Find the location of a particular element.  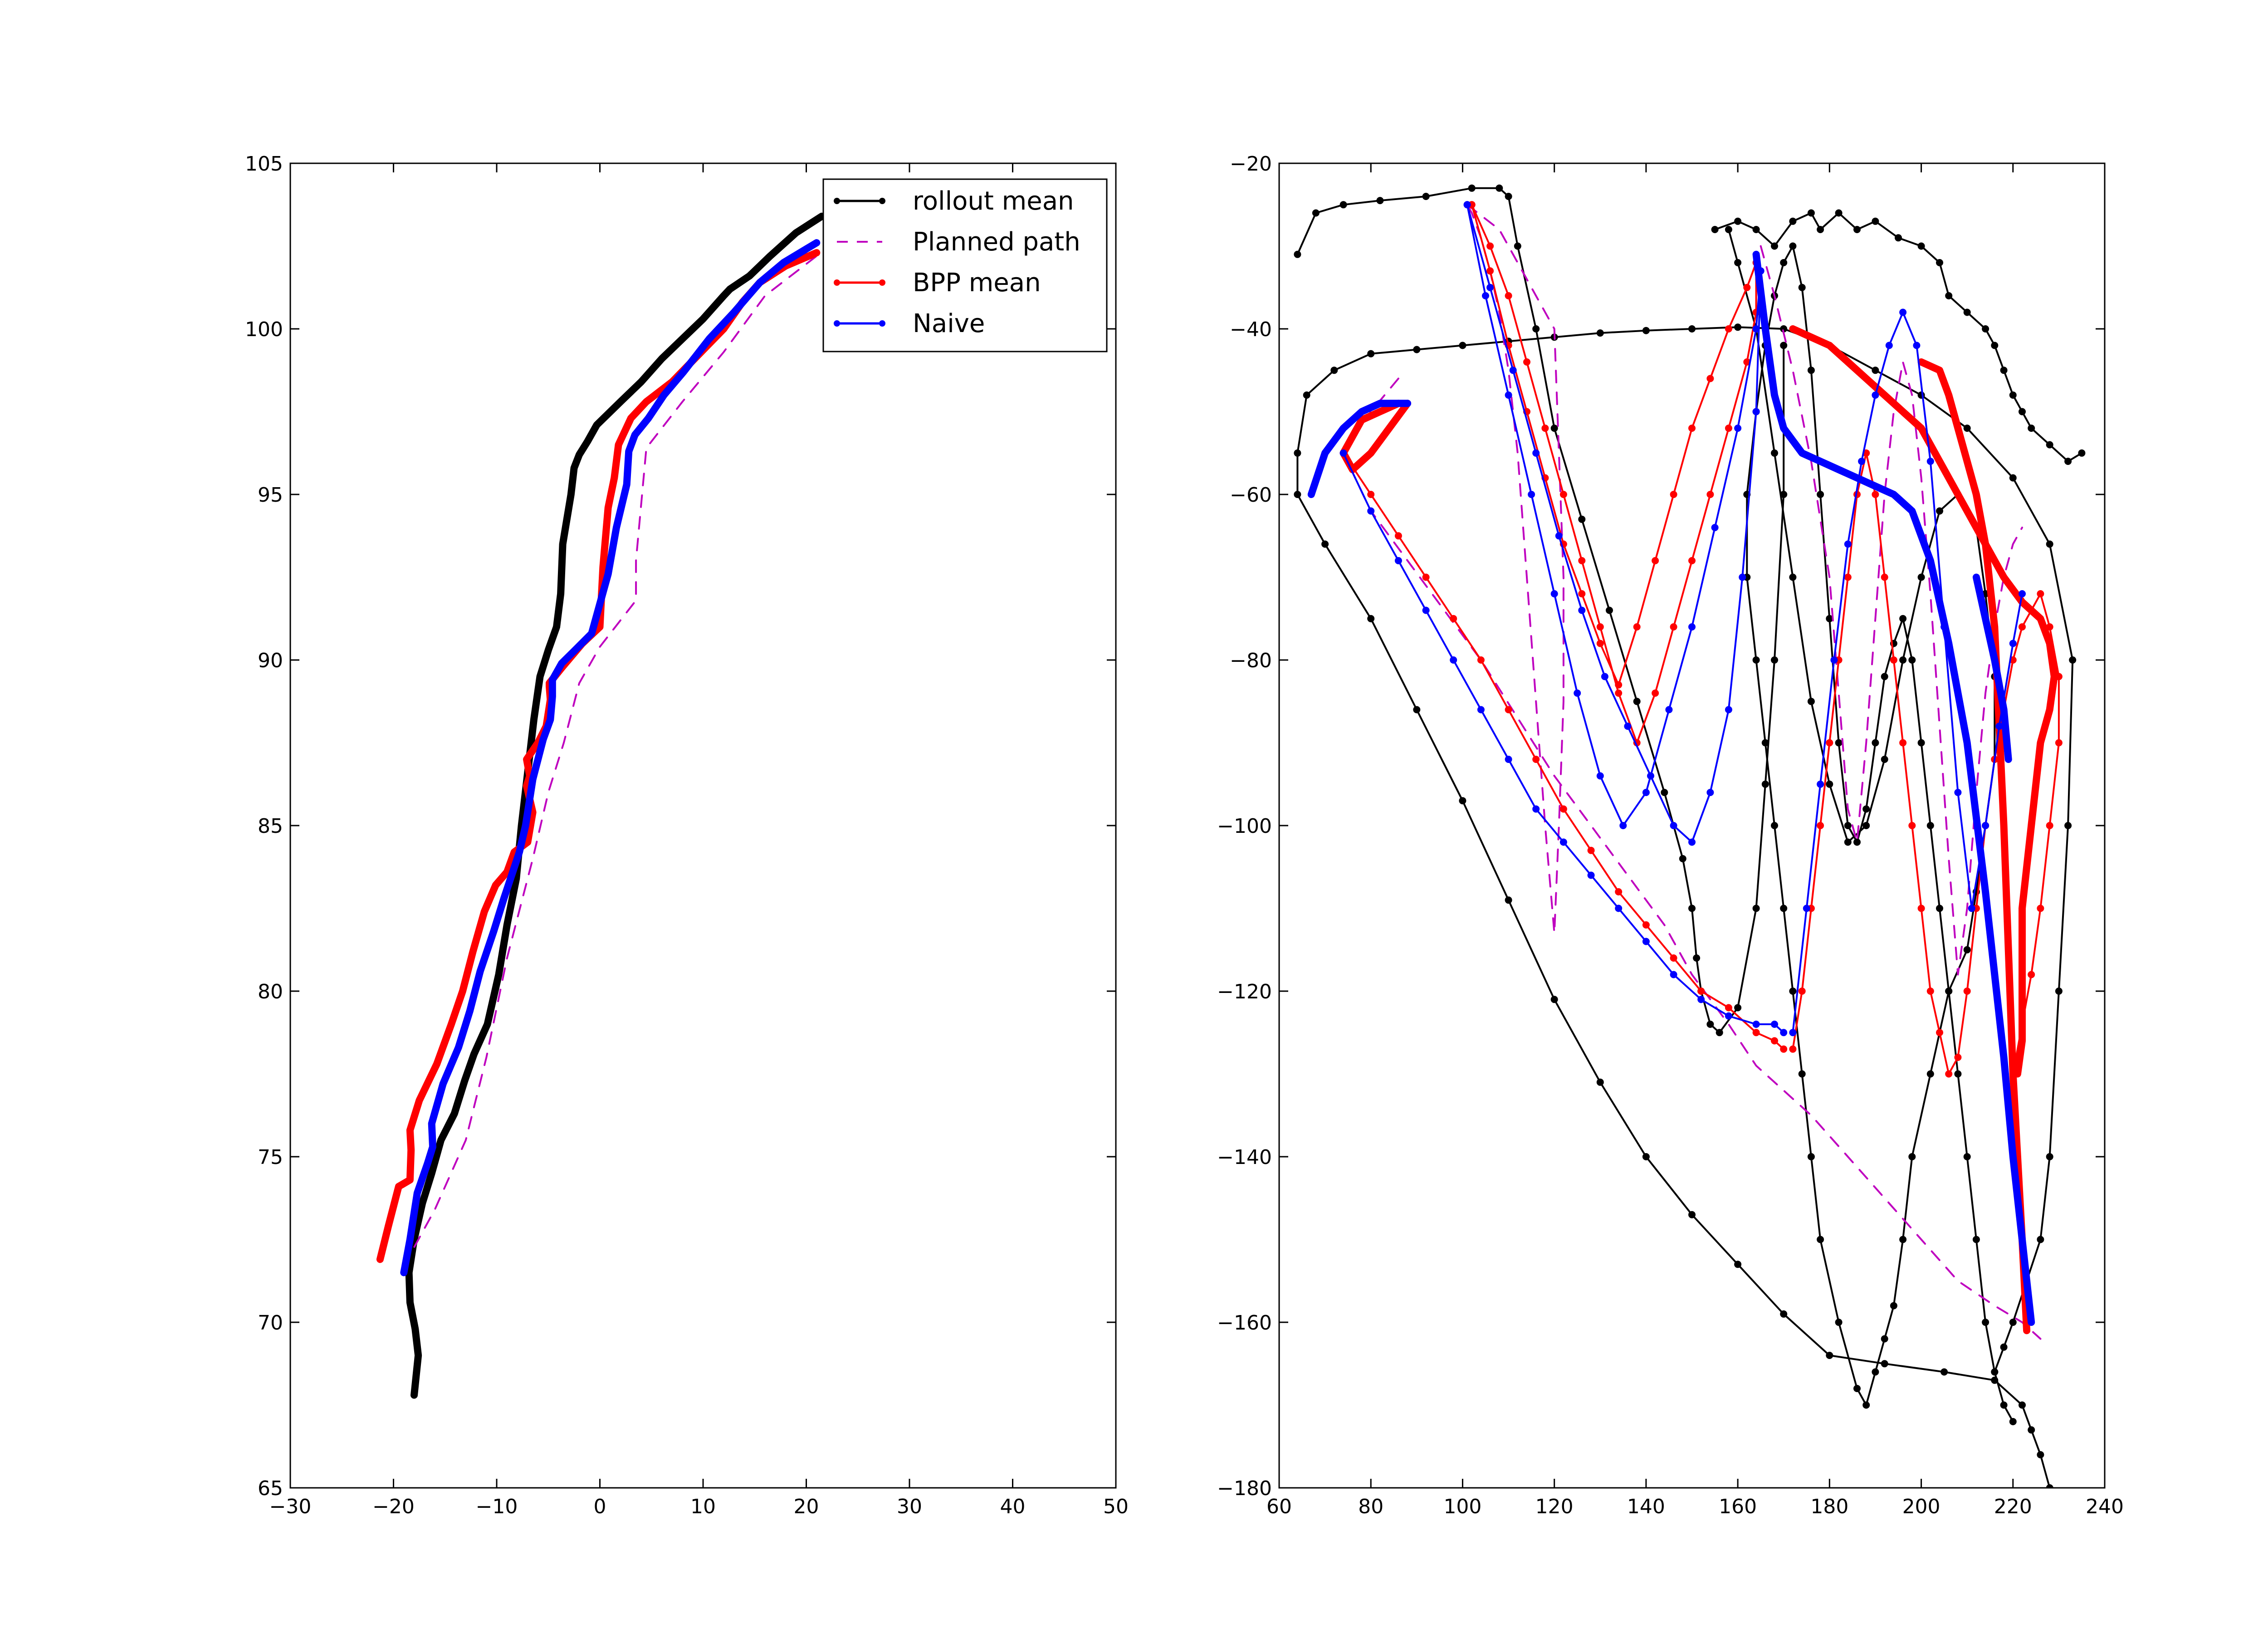

y-tick-label: −120 is located at coordinates (1245, 991).